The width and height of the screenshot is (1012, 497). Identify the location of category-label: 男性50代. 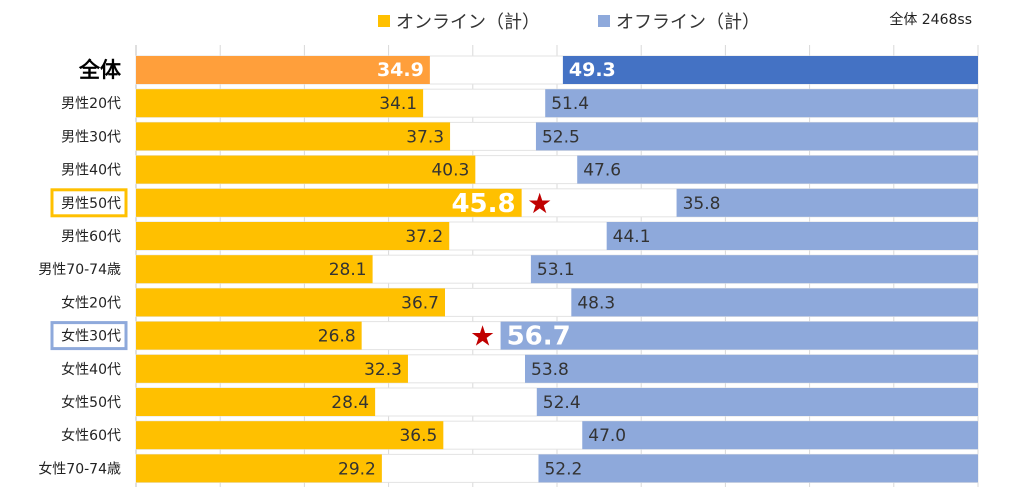
(91, 204).